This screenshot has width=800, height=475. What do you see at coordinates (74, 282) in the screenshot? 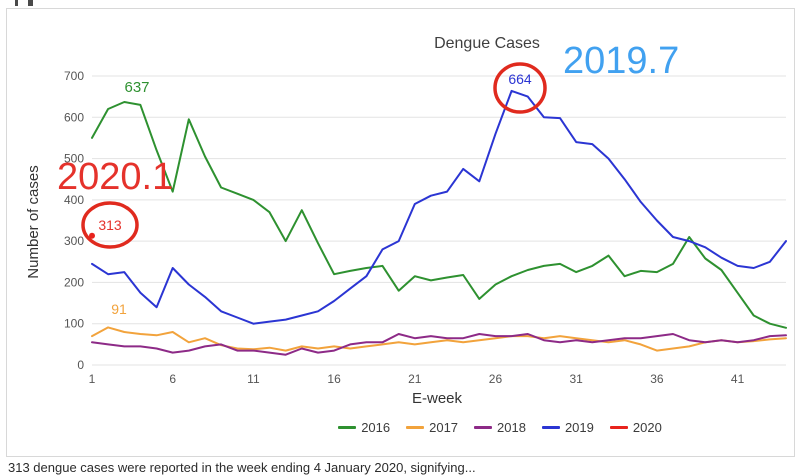
I see `y-tick-label: 200` at bounding box center [74, 282].